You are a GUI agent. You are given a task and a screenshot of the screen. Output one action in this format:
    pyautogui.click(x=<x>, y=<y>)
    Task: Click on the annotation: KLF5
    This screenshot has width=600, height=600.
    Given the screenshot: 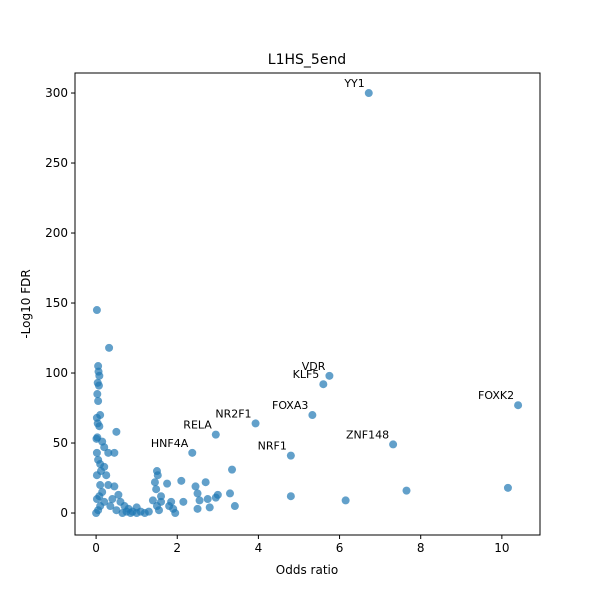 What is the action you would take?
    pyautogui.click(x=306, y=374)
    